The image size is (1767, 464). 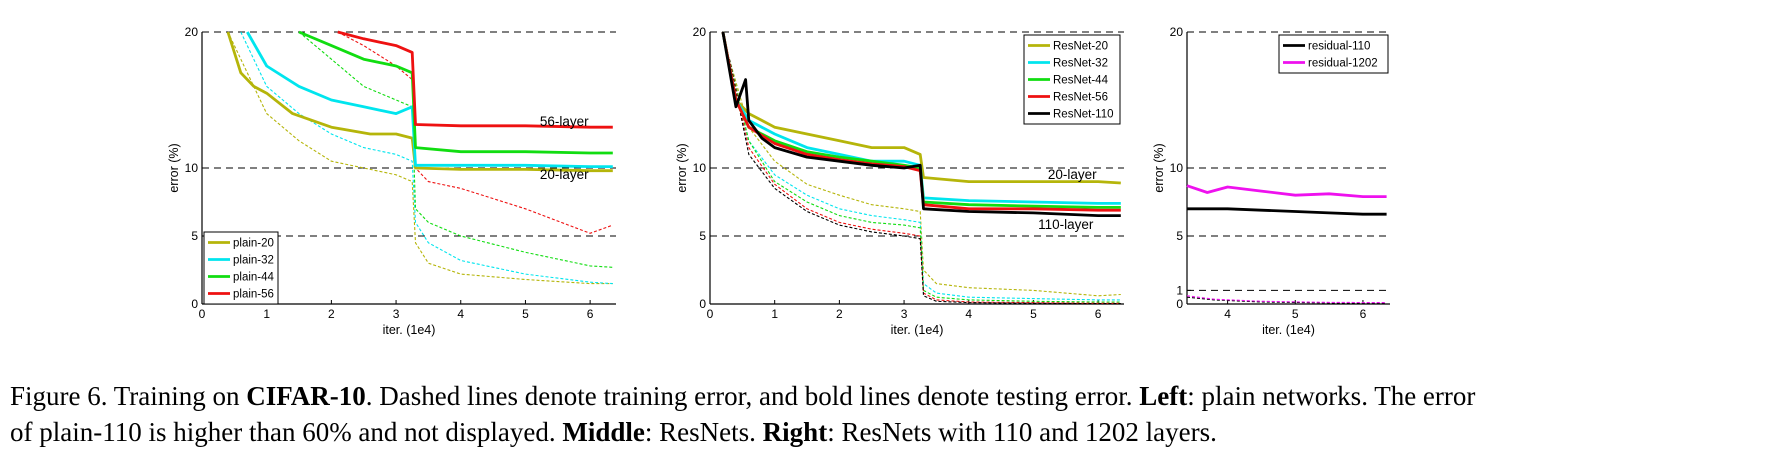 What do you see at coordinates (254, 278) in the screenshot?
I see `legend-label: plain-44` at bounding box center [254, 278].